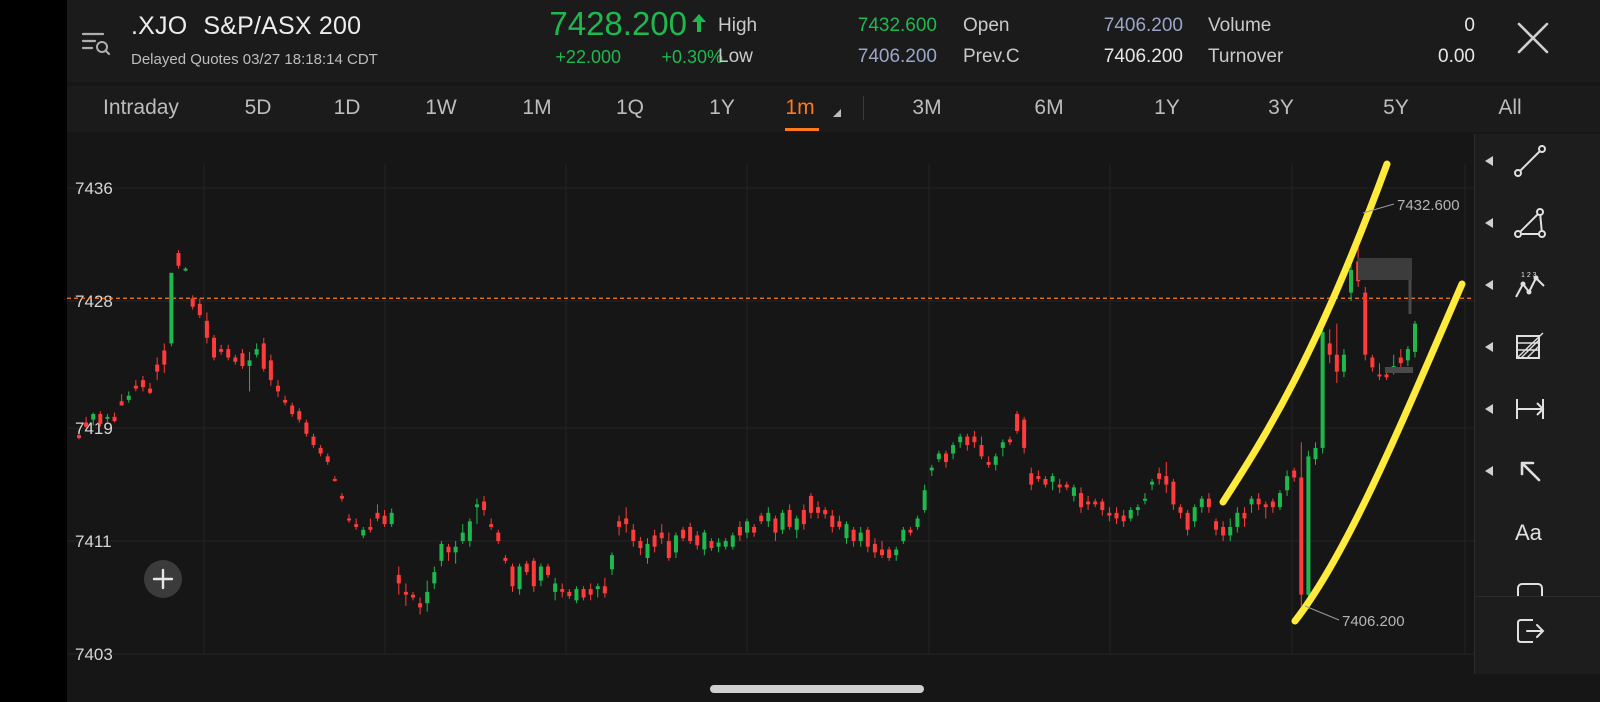 The image size is (1600, 702). I want to click on tool-fibonacci, so click(1537, 348).